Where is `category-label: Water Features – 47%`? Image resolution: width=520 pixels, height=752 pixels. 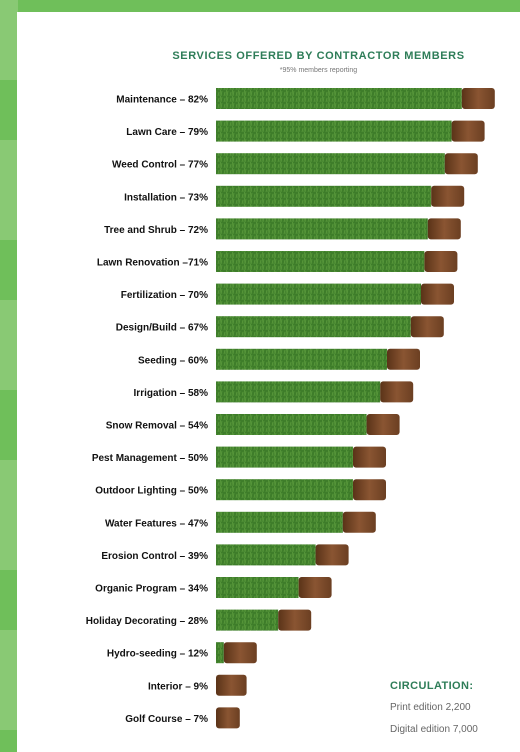
category-label: Water Features – 47% is located at coordinates (156, 523).